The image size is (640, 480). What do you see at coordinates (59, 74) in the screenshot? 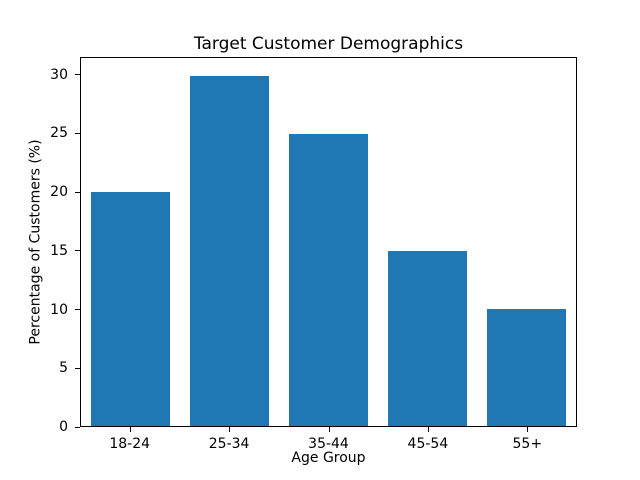
I see `y-tick-label: 30` at bounding box center [59, 74].